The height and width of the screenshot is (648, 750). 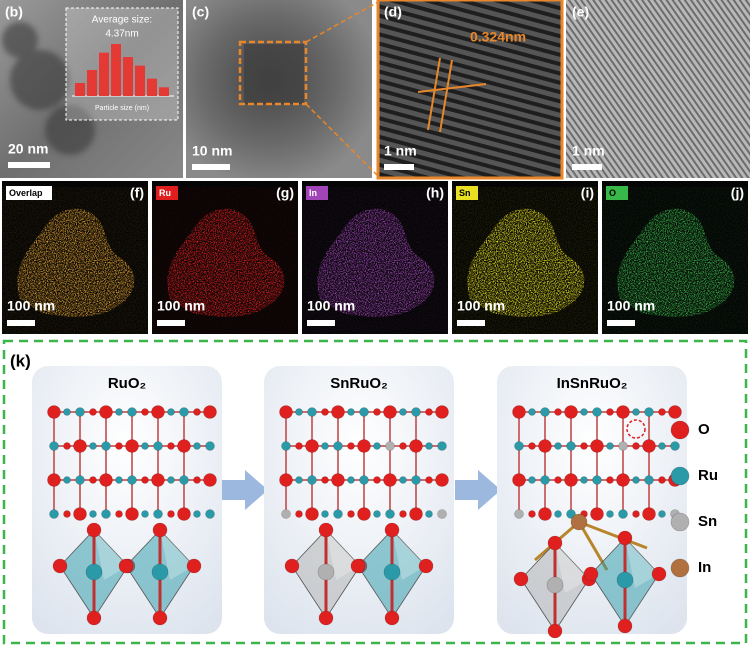 What do you see at coordinates (127, 500) in the screenshot?
I see `model-panel` at bounding box center [127, 500].